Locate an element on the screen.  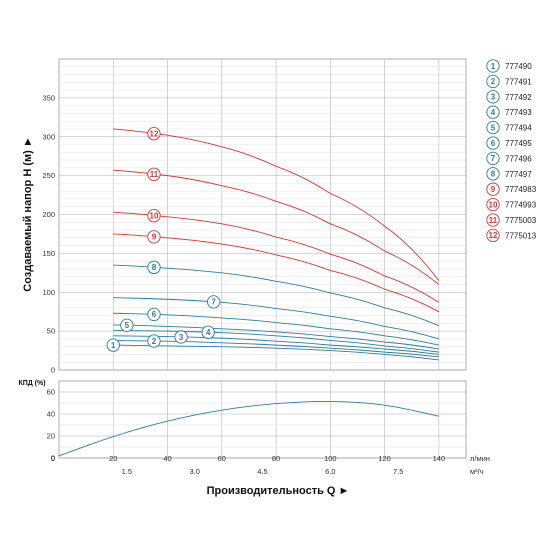
legend-label-2: 777491 is located at coordinates (518, 81).